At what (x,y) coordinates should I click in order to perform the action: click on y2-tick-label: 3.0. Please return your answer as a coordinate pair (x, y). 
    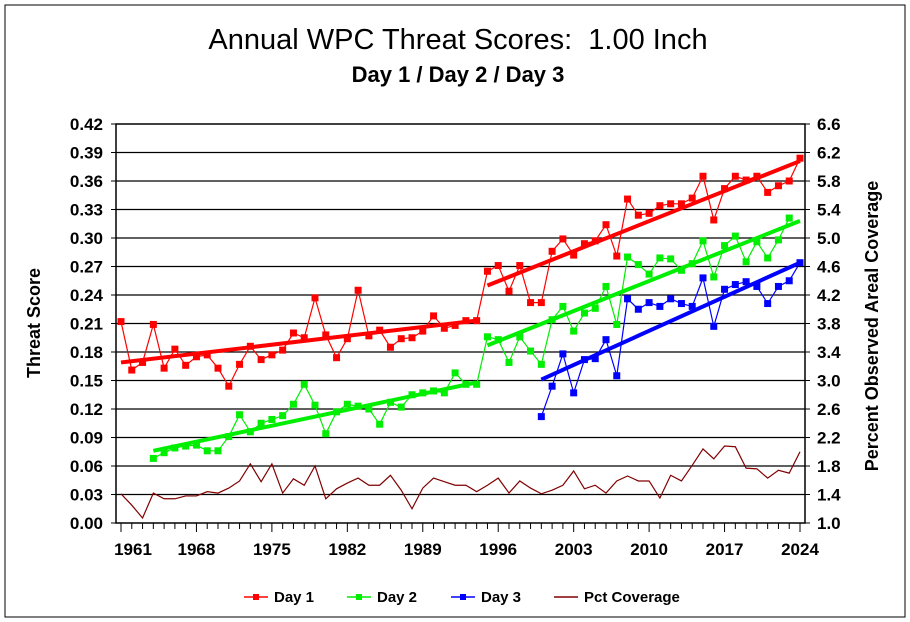
    Looking at the image, I should click on (829, 381).